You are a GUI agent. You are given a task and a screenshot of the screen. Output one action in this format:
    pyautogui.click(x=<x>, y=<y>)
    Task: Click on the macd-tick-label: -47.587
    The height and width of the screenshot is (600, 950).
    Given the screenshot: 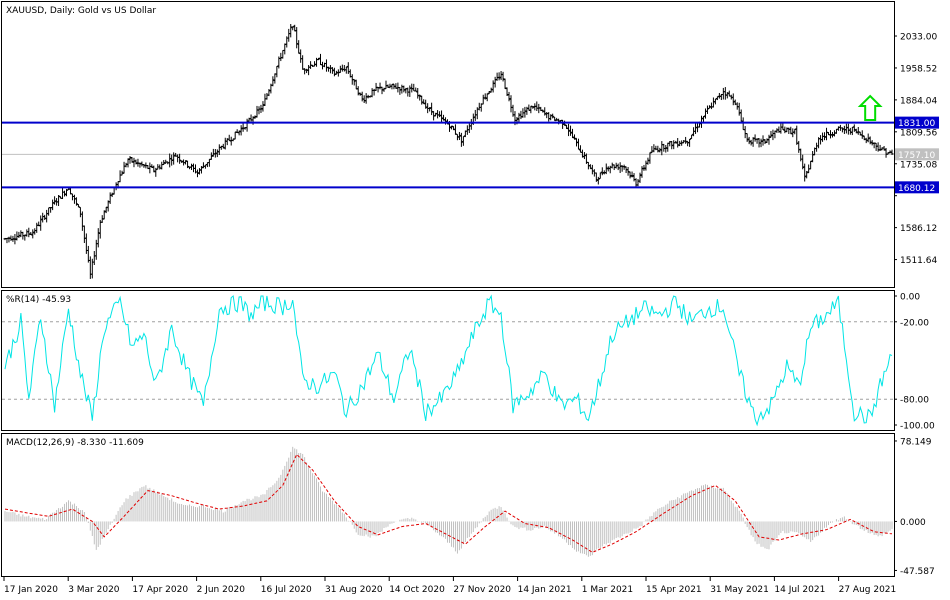 What is the action you would take?
    pyautogui.click(x=917, y=572)
    